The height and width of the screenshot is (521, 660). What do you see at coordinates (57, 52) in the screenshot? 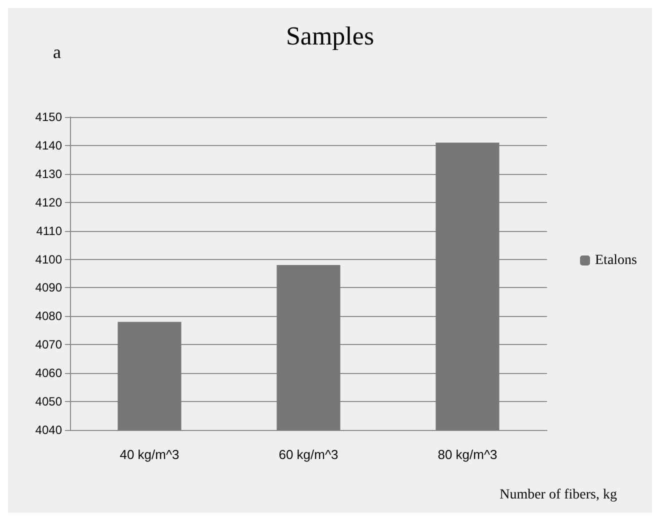
I see `text: a` at bounding box center [57, 52].